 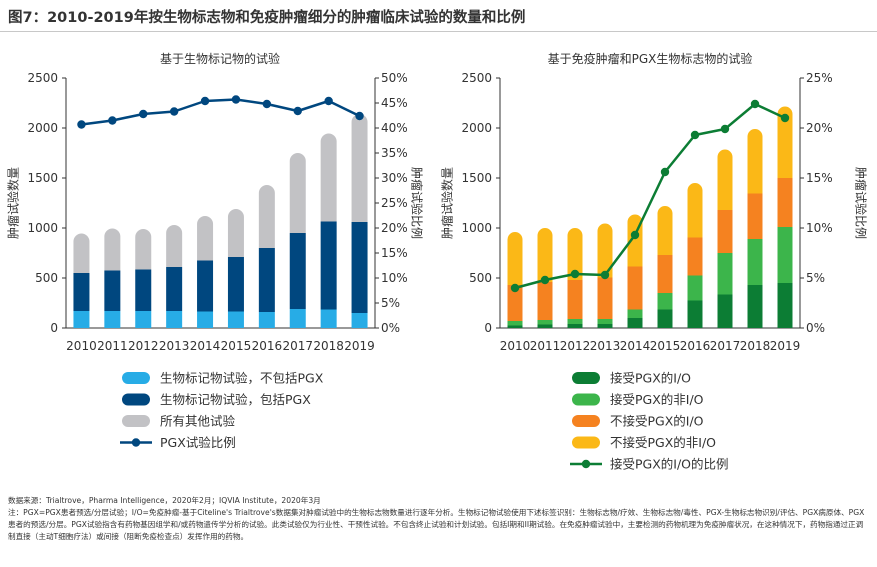 What do you see at coordinates (42, 178) in the screenshot?
I see `left-y-tick-label: 1500` at bounding box center [42, 178].